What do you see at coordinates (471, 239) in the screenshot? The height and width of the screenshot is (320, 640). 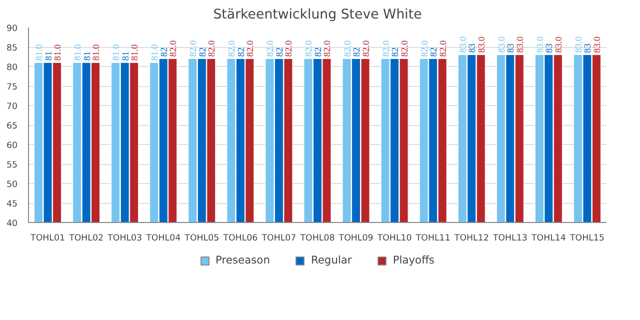 I see `x-tick-label: TOHL12` at bounding box center [471, 239].